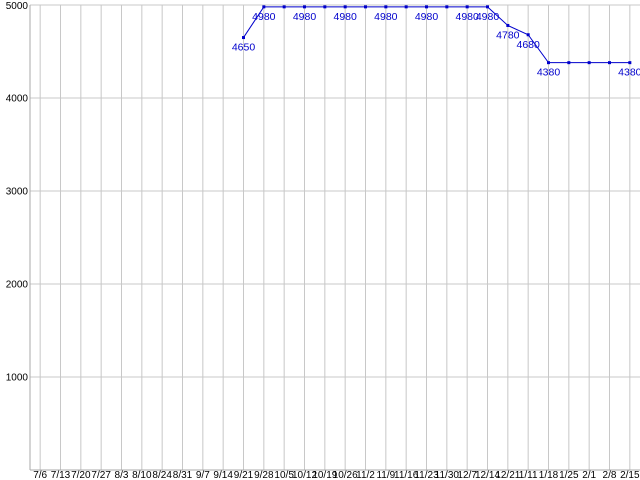 Image resolution: width=640 pixels, height=480 pixels. I want to click on x-axis-tick-label: 7/13, so click(61, 475).